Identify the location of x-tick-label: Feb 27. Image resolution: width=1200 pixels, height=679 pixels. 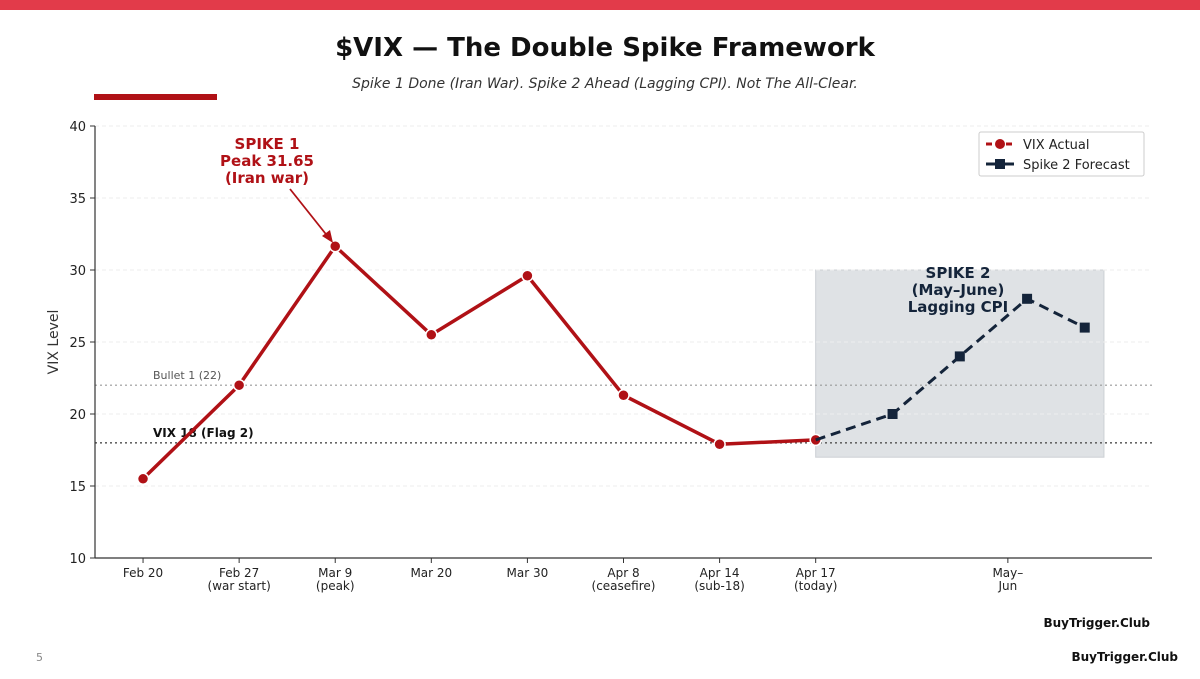
(239, 573).